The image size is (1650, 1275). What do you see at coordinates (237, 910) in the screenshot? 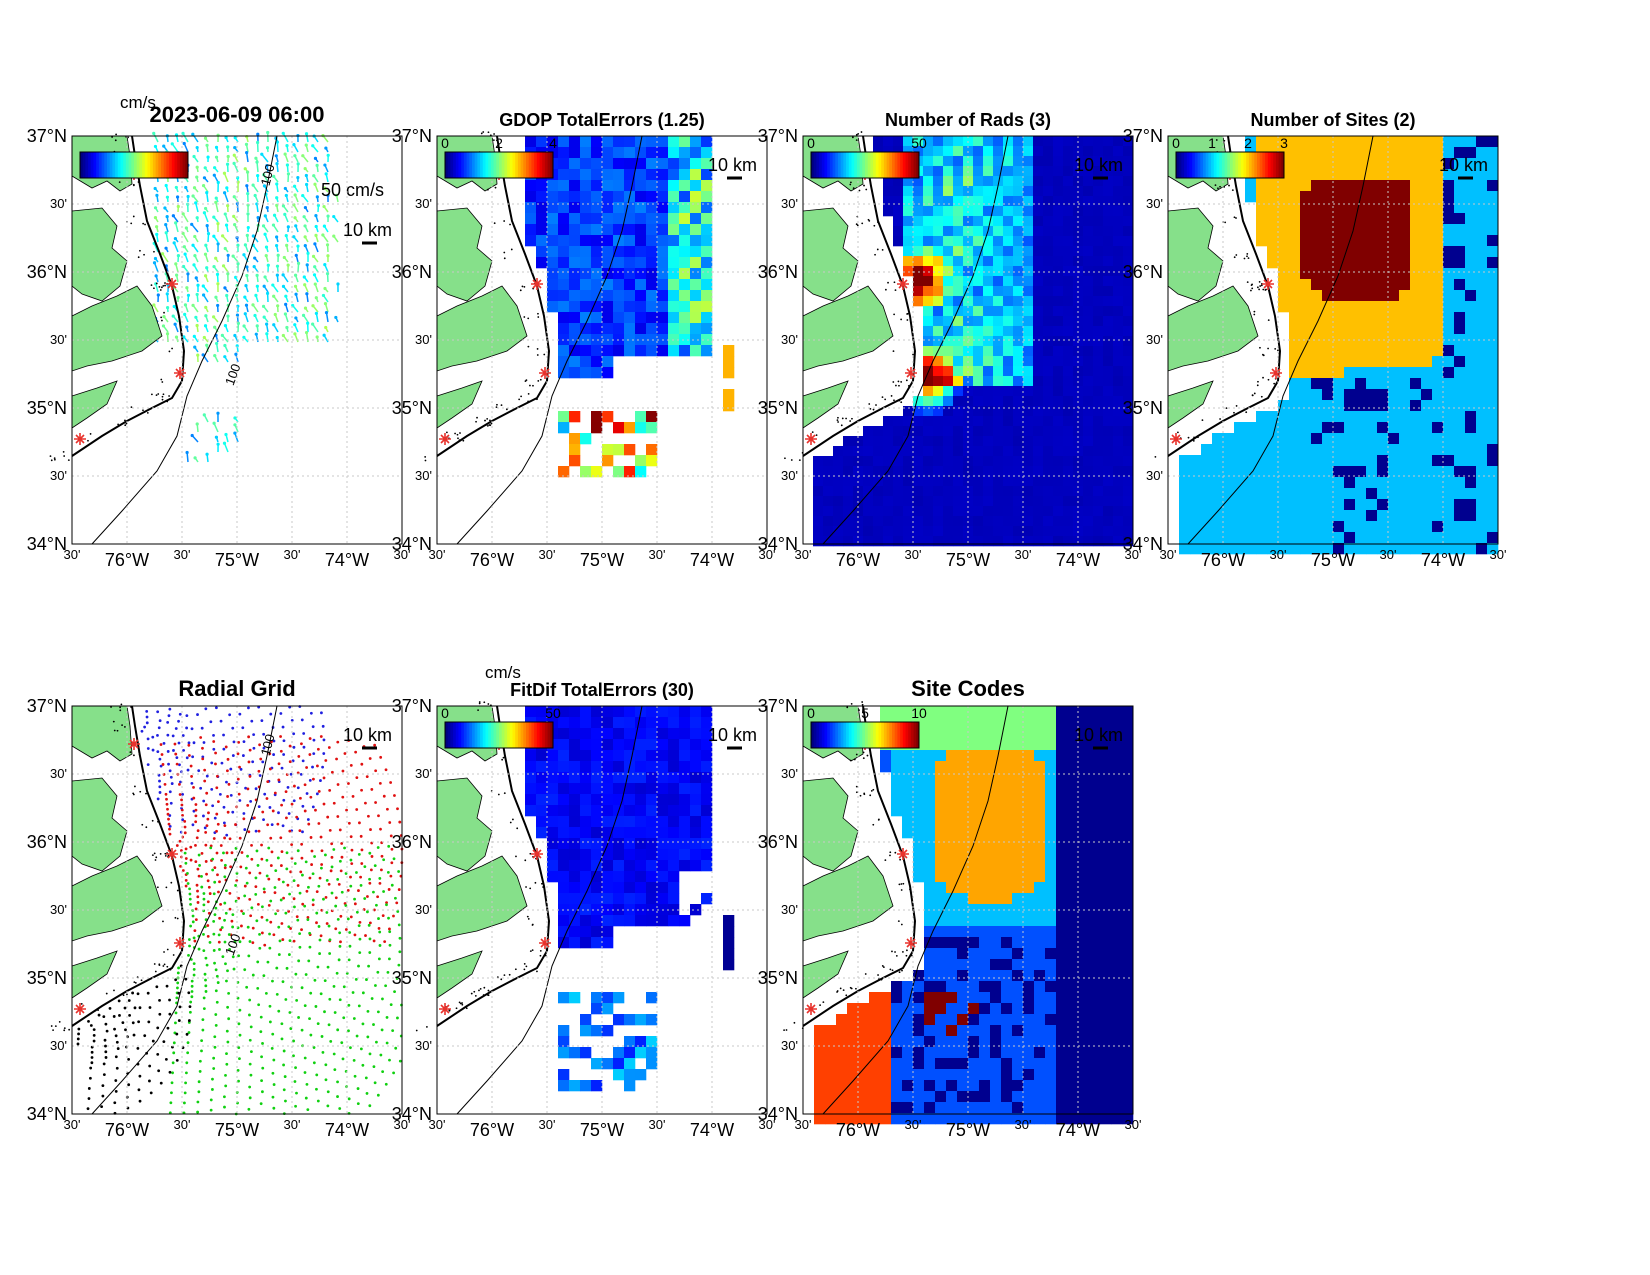
I see `axes-frame` at bounding box center [237, 910].